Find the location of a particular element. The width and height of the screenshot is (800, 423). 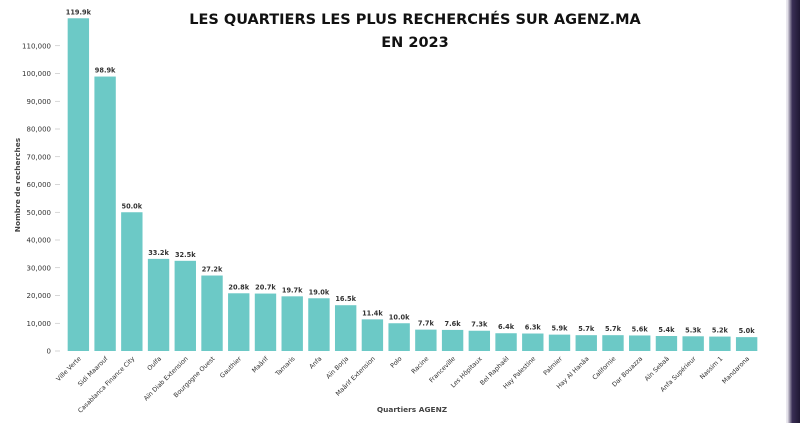

x-category-label: Anfa is located at coordinates (315, 362).